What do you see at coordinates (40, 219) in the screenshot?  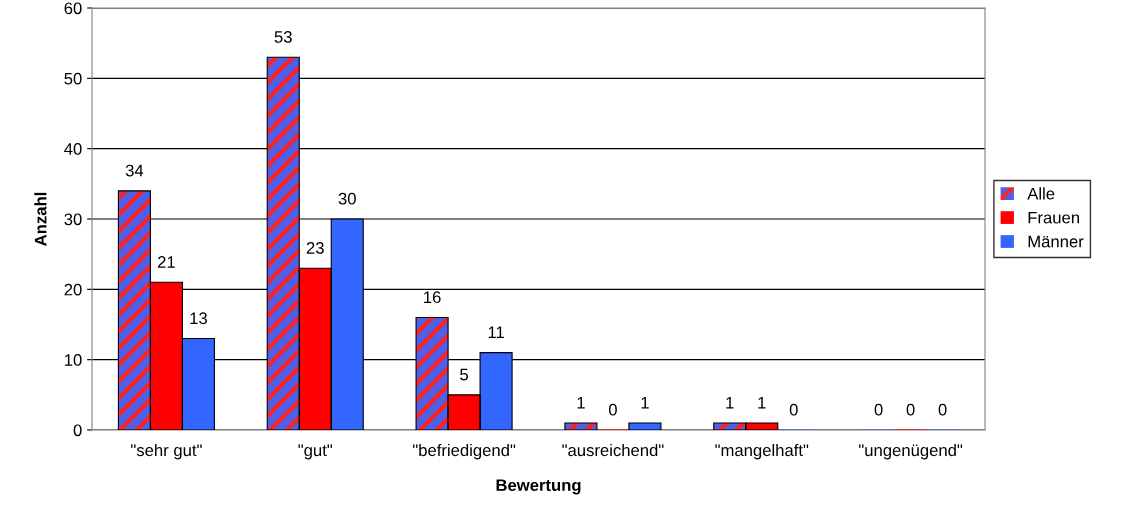 I see `y-axis-title: Anzahl` at bounding box center [40, 219].